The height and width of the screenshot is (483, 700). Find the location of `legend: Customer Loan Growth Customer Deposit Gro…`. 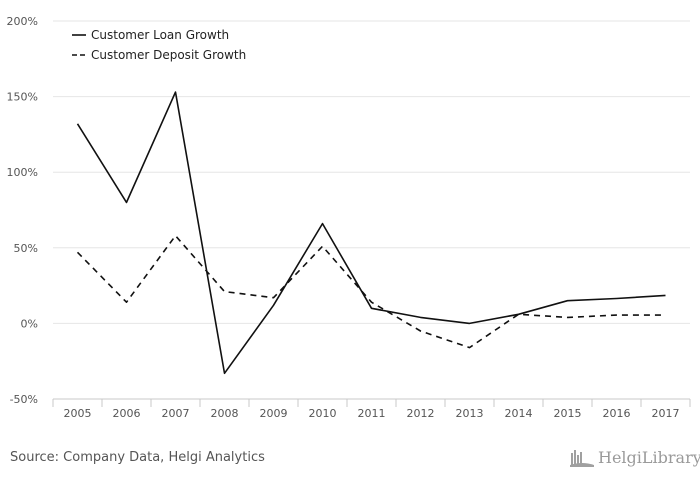

legend: Customer Loan Growth Customer Deposit Gro… is located at coordinates (159, 45).